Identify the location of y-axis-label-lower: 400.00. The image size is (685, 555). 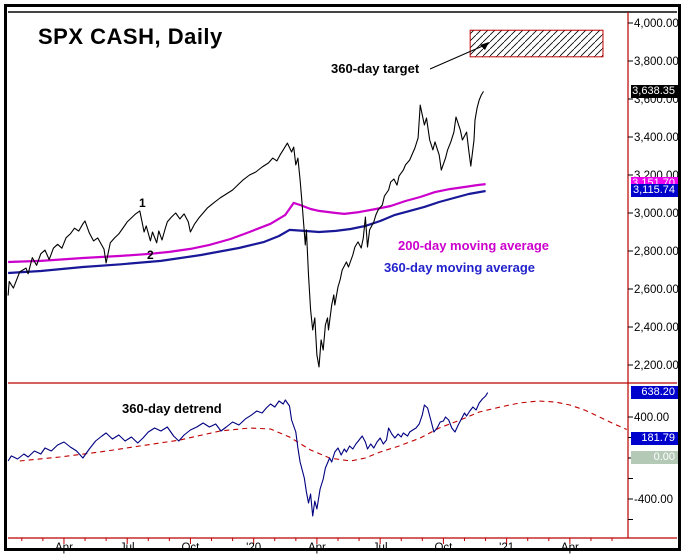
(651, 418).